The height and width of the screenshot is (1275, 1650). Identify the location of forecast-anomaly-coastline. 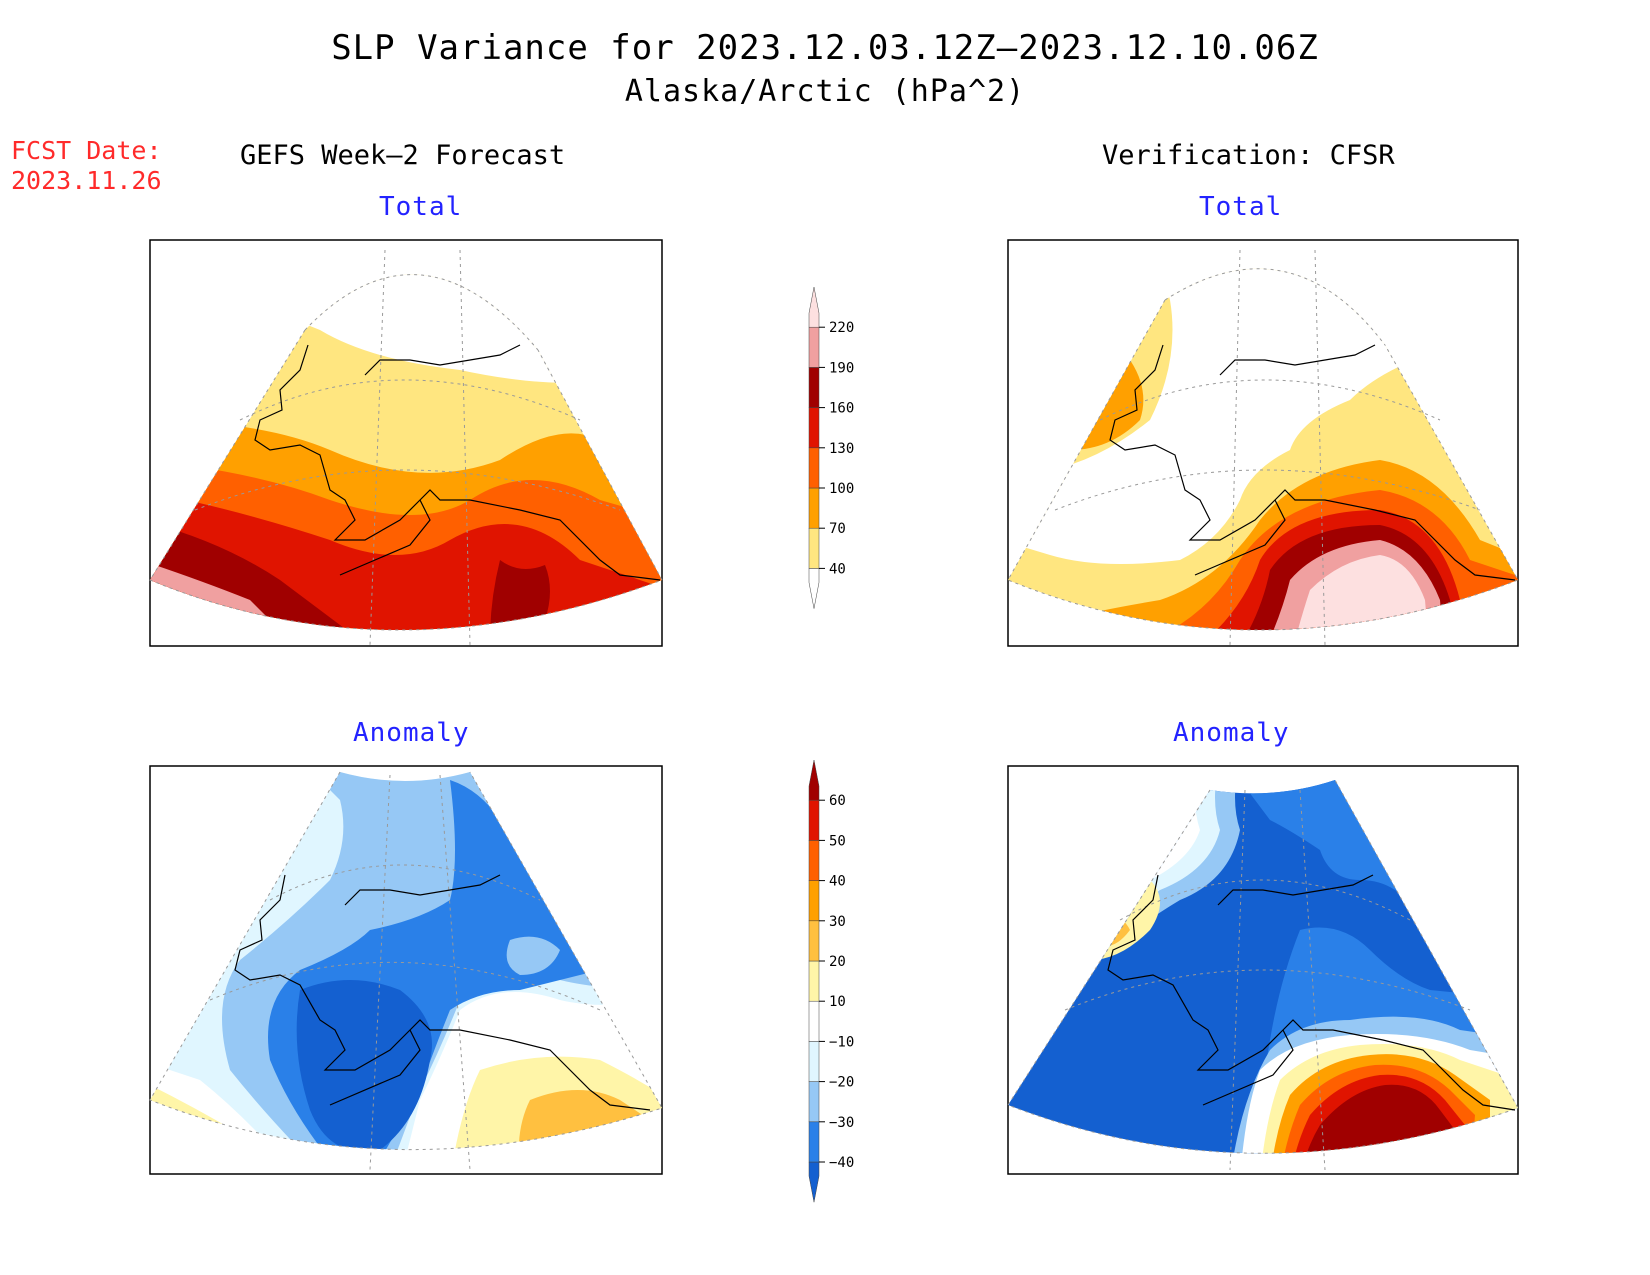
(442, 992).